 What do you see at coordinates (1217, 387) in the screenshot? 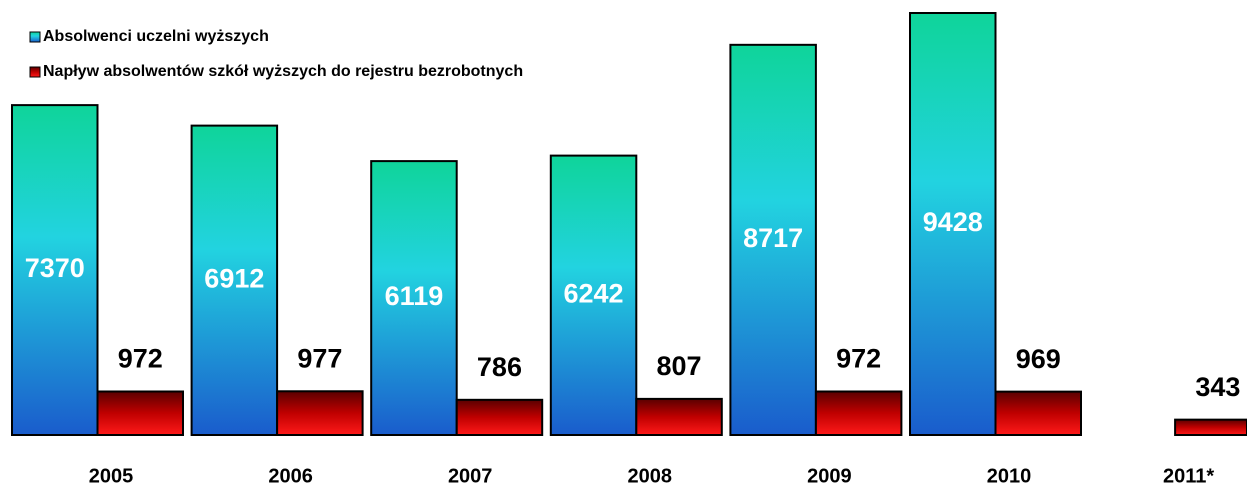
I see `value-label: 343` at bounding box center [1217, 387].